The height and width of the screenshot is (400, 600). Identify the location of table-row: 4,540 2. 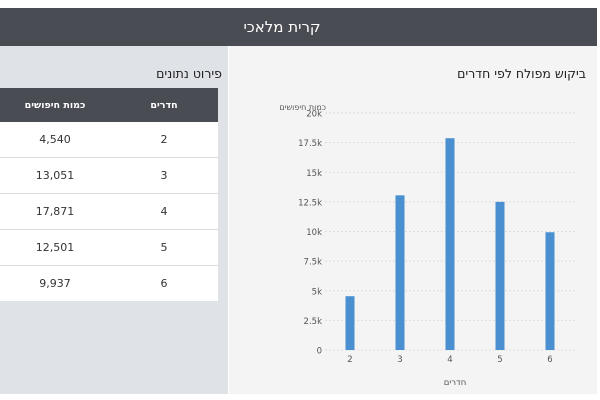
(109, 140).